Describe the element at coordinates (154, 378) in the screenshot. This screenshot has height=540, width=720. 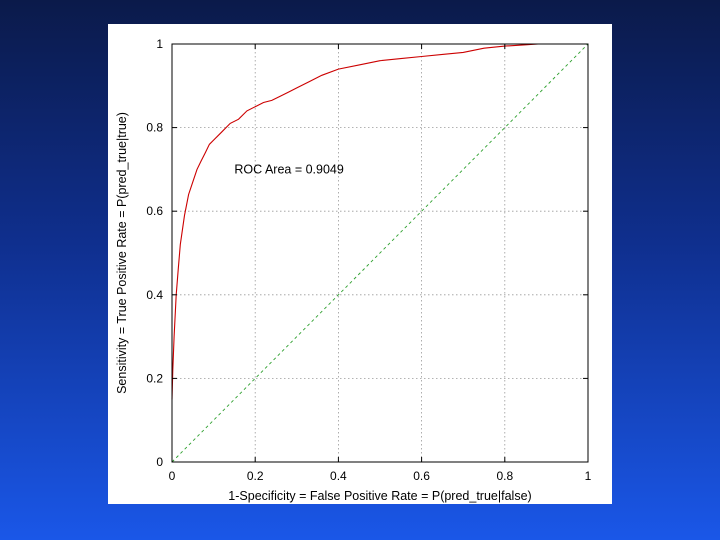
I see `y-tick-label: 0.2` at that location.